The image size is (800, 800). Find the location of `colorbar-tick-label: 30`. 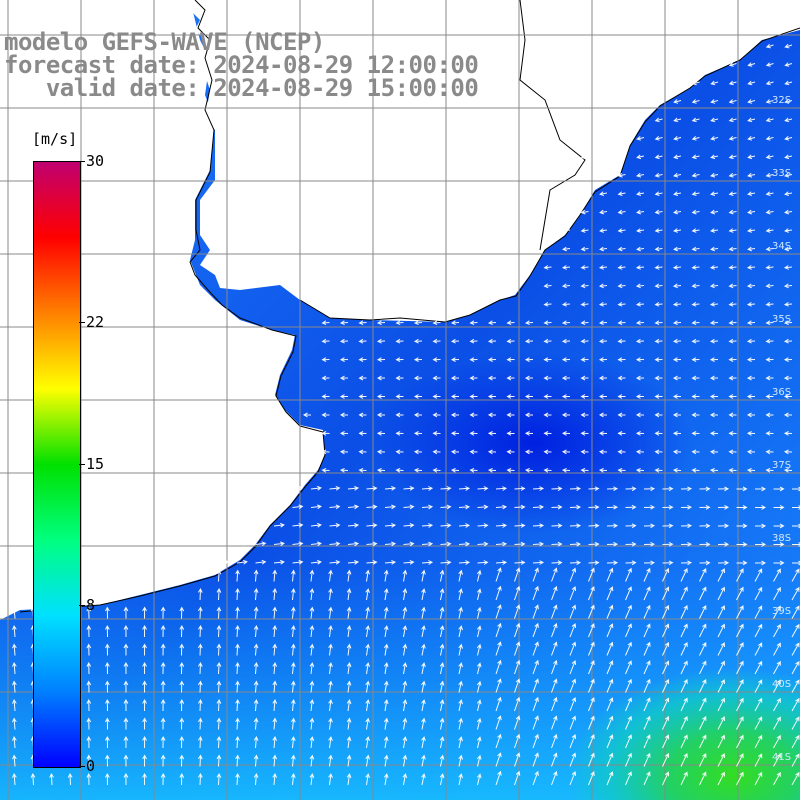

colorbar-tick-label: 30 is located at coordinates (95, 161).